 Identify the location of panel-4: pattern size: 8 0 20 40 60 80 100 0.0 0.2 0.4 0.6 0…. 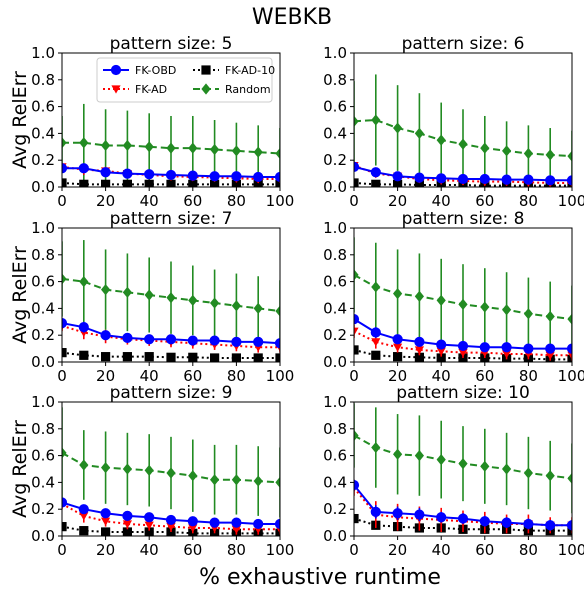
(453, 297).